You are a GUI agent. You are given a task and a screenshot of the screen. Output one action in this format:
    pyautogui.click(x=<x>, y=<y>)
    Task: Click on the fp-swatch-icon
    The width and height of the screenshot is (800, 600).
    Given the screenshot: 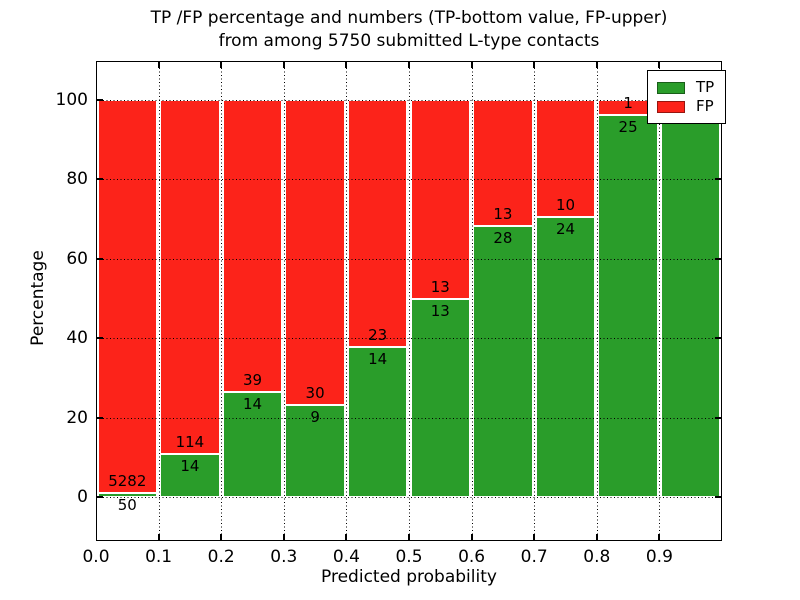 What is the action you would take?
    pyautogui.click(x=671, y=106)
    